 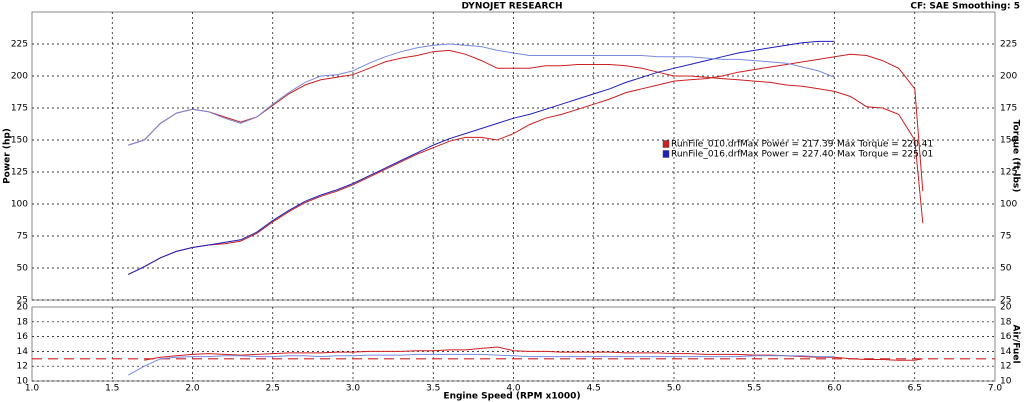 What do you see at coordinates (965, 7) in the screenshot?
I see `chart-subtitle: CF: SAE Smoothing: 5` at bounding box center [965, 7].